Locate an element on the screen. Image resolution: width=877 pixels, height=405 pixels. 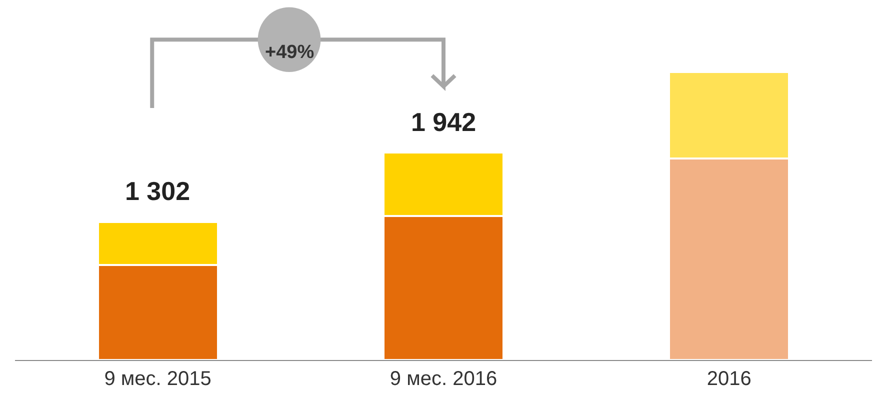
x-tick-label: 9 мес. 2016 is located at coordinates (444, 379).